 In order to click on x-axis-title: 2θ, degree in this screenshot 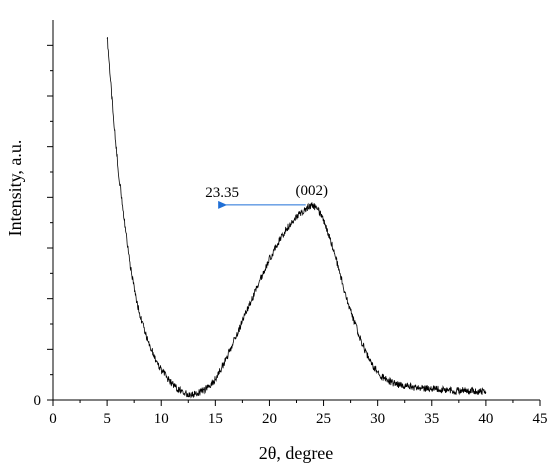, I will do `click(296, 453)`.